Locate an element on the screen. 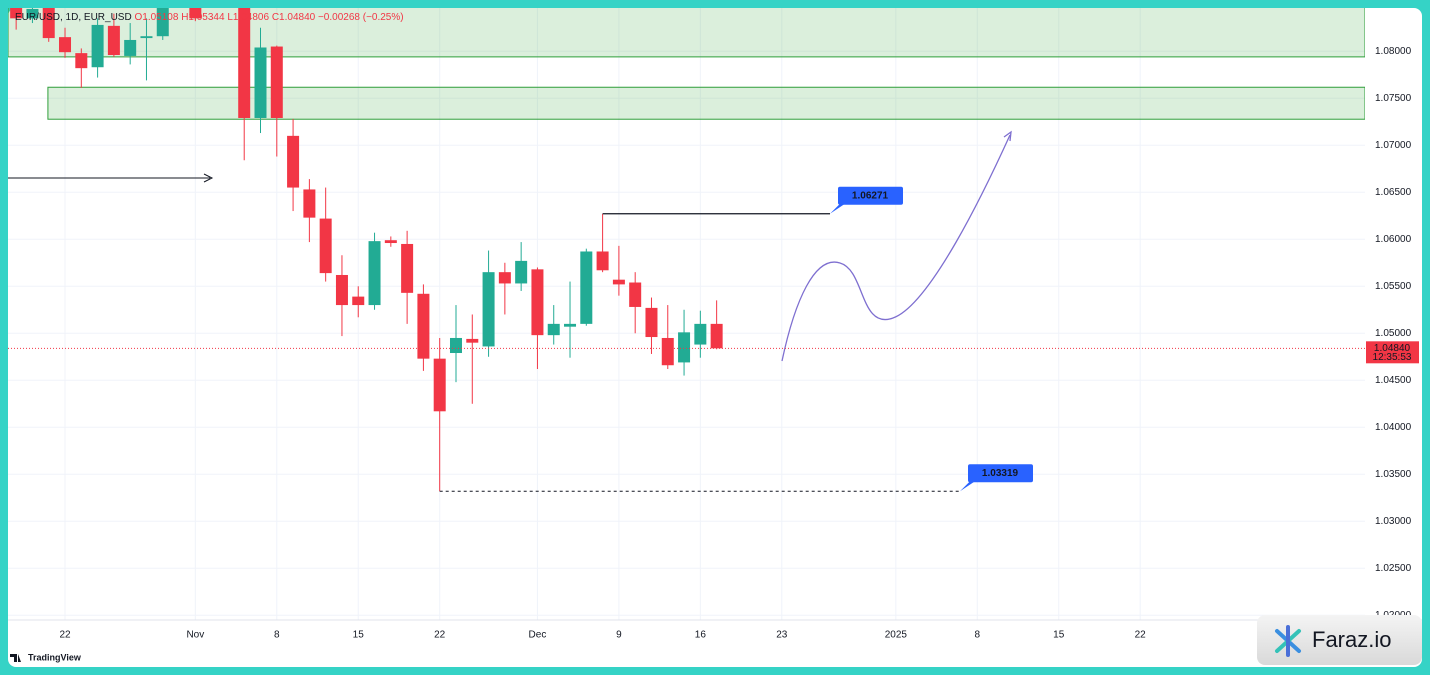  level-label: 1.03319 is located at coordinates (1000, 473).